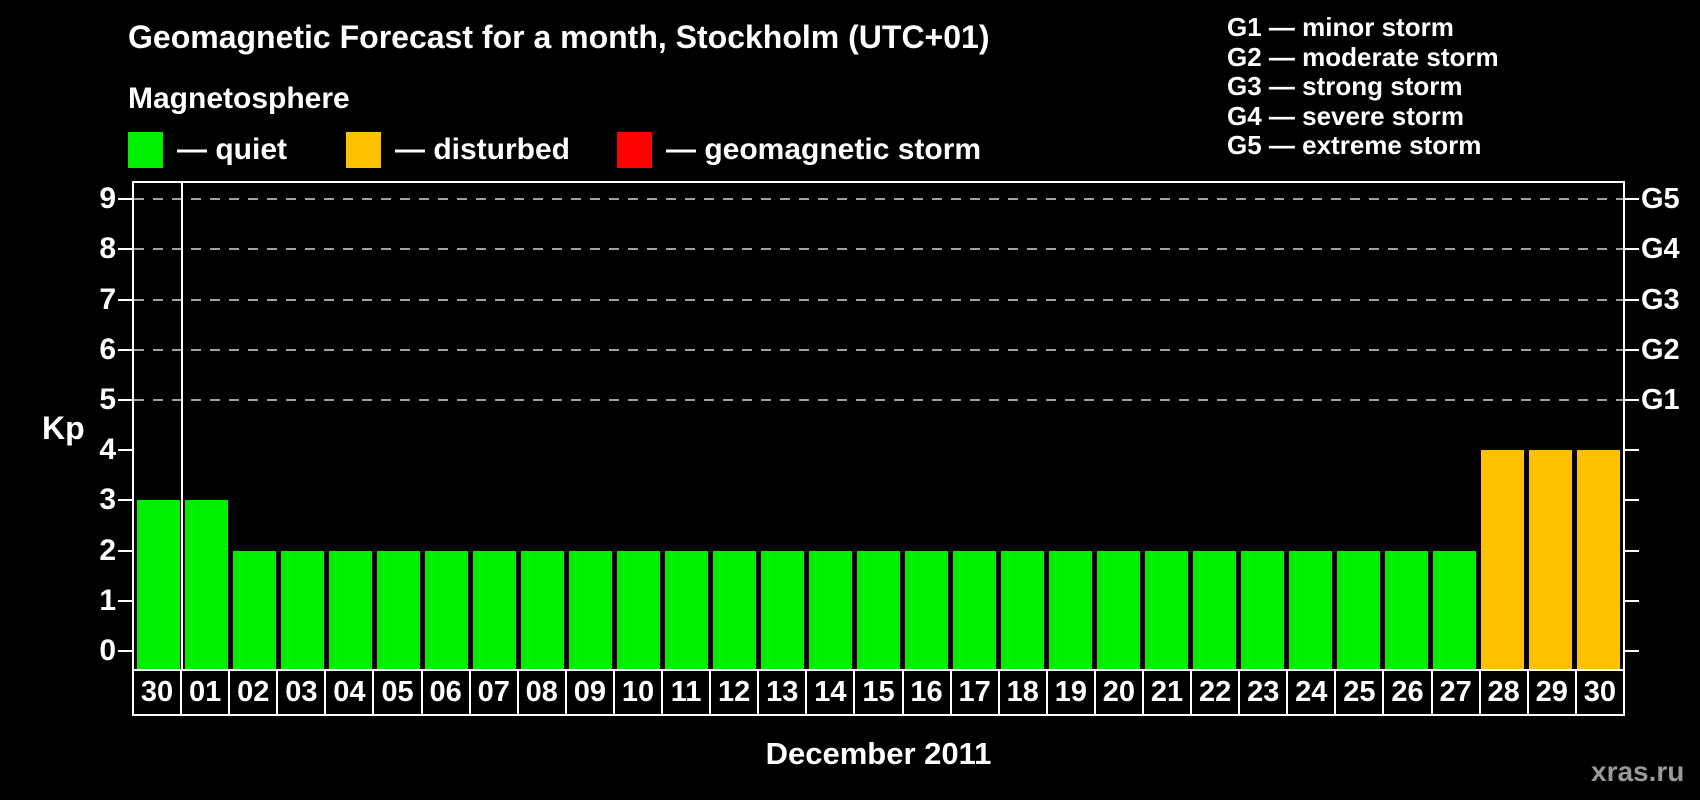 The image size is (1700, 800). I want to click on y-axis-tick-label-8: 8, so click(107, 249).